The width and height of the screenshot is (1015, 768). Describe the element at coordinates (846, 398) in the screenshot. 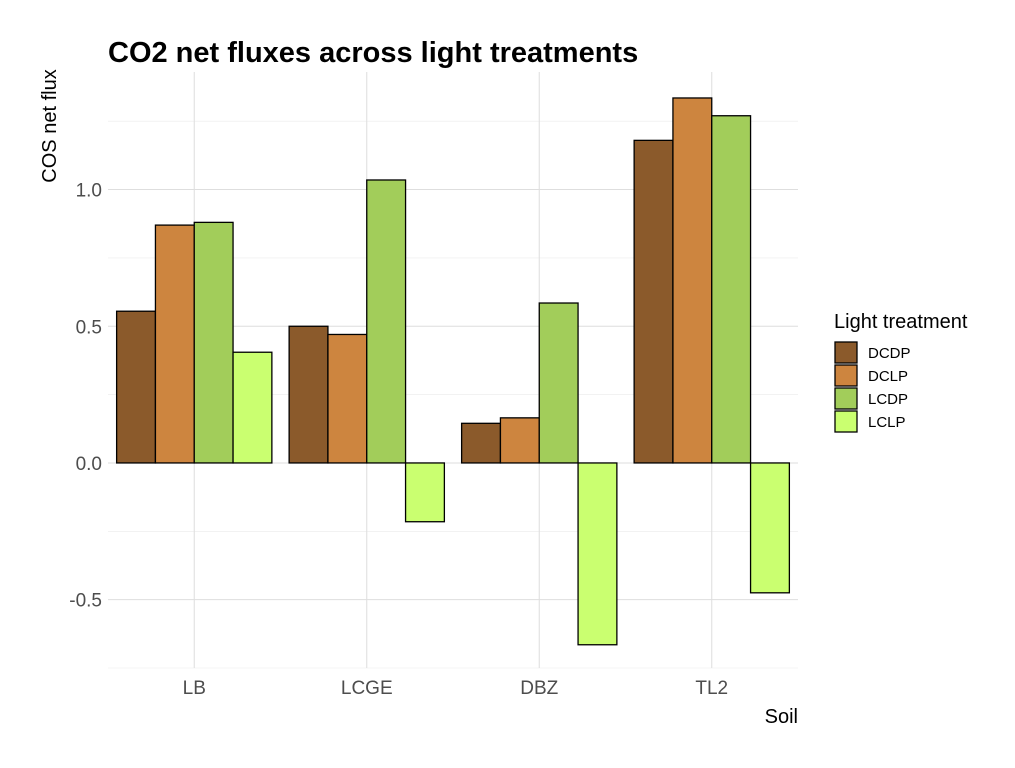

I see `legend-swatch-lcdp` at that location.